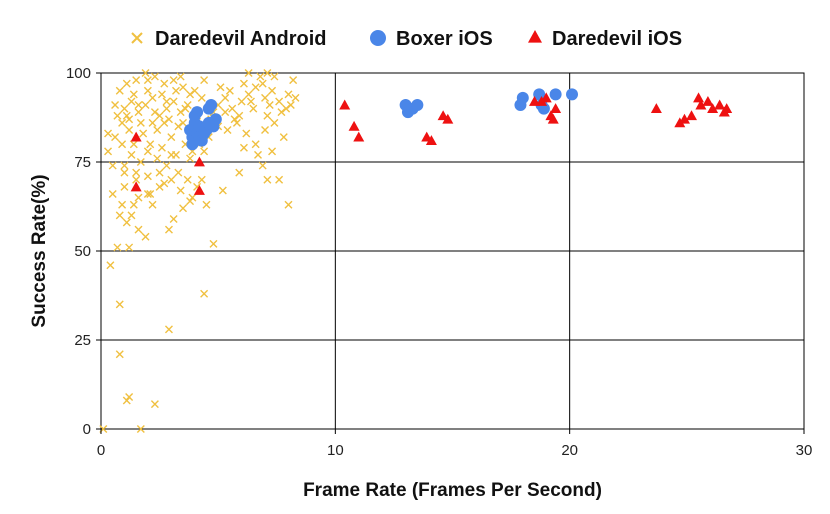 This screenshot has width=830, height=514. What do you see at coordinates (455, 444) in the screenshot?
I see `x-axis-ticks: 0 10 20 30` at bounding box center [455, 444].